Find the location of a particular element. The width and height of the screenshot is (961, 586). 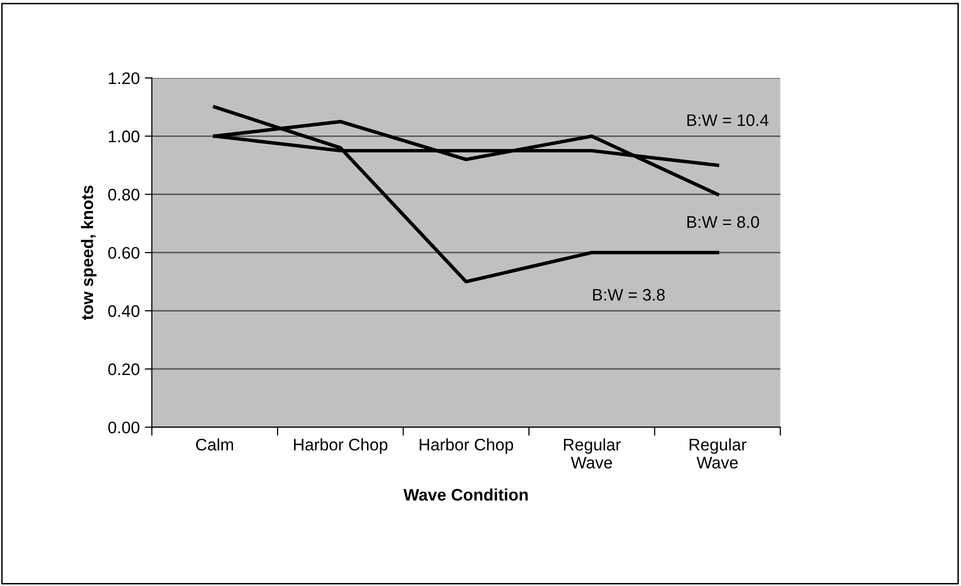

y-axis-title: tow speed, knots is located at coordinates (88, 253).